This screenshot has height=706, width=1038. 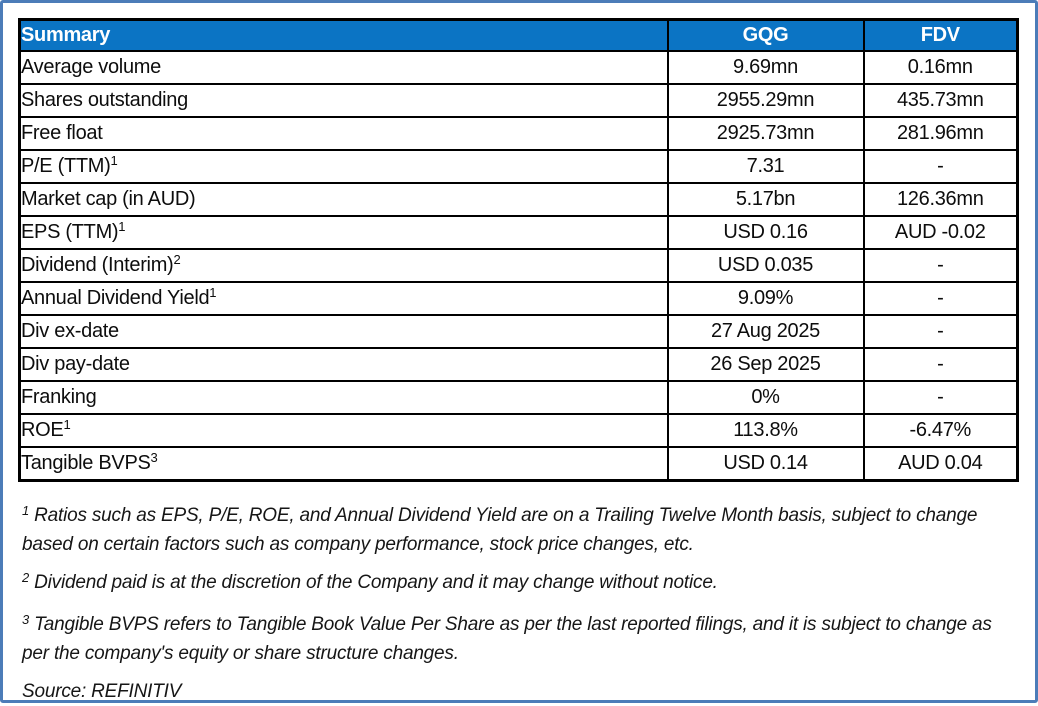 I want to click on table-row: Shares outstanding 2955.29mn 435.73mn, so click(x=518, y=100).